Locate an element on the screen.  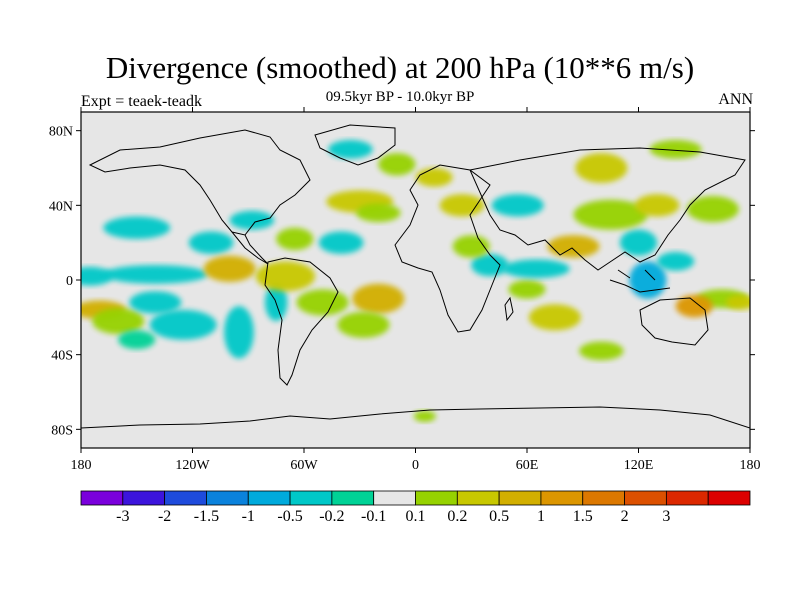
coastline-antarctica is located at coordinates (415, 417).